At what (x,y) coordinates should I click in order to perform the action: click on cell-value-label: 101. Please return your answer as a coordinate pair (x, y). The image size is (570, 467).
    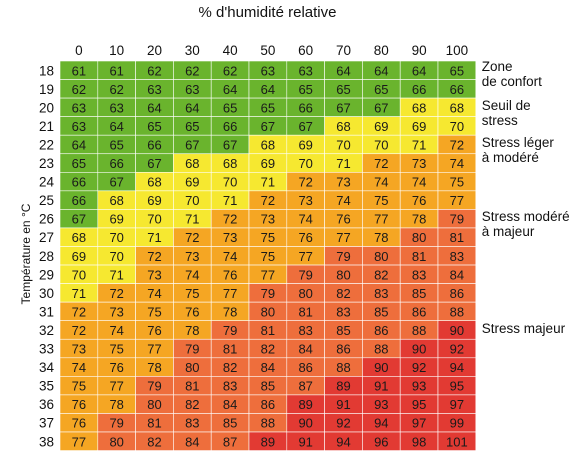
    Looking at the image, I should click on (457, 441).